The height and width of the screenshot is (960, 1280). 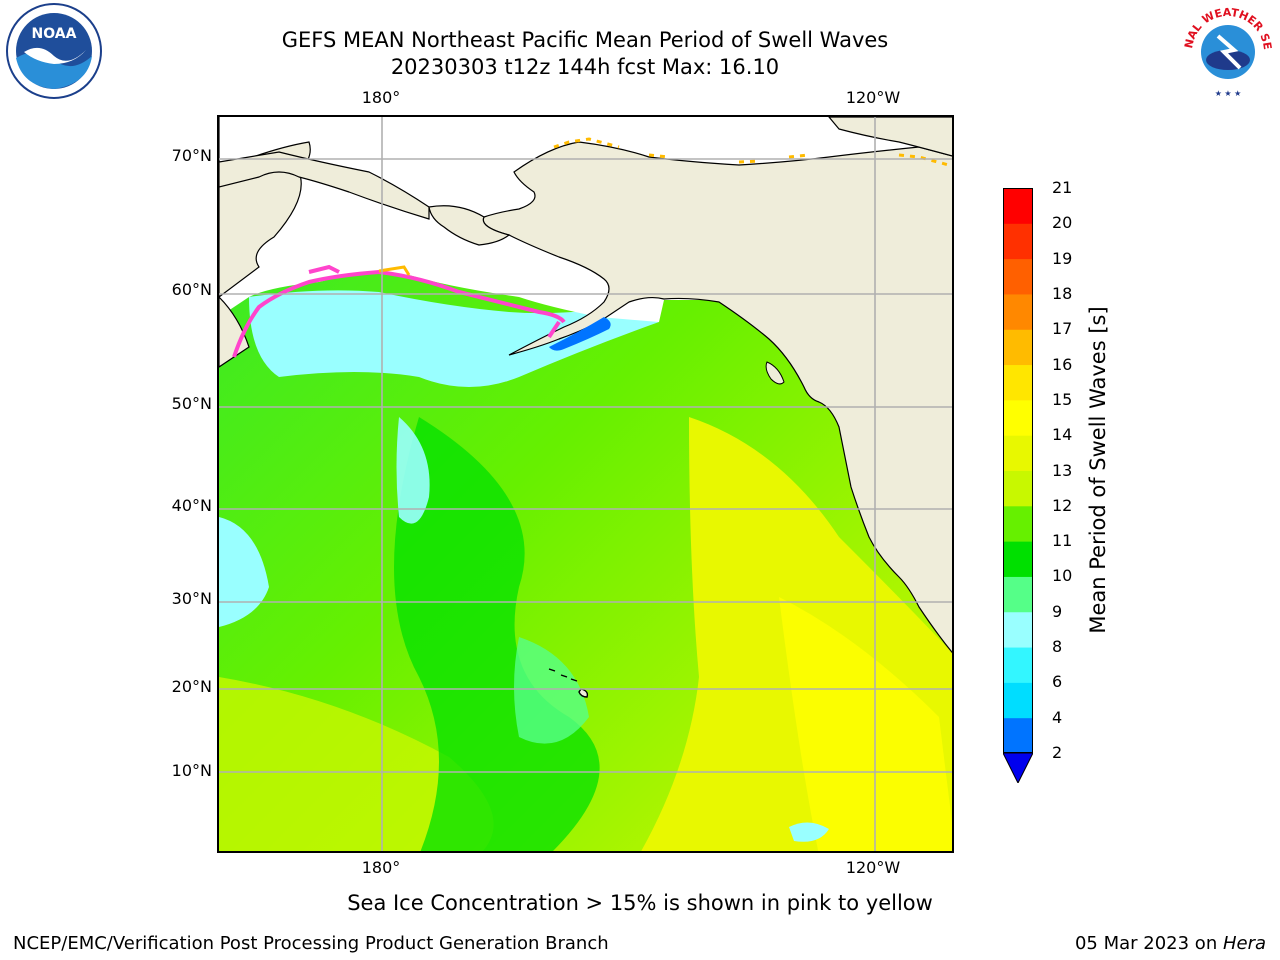 What do you see at coordinates (324, 185) in the screenshot?
I see `land-chukotka` at bounding box center [324, 185].